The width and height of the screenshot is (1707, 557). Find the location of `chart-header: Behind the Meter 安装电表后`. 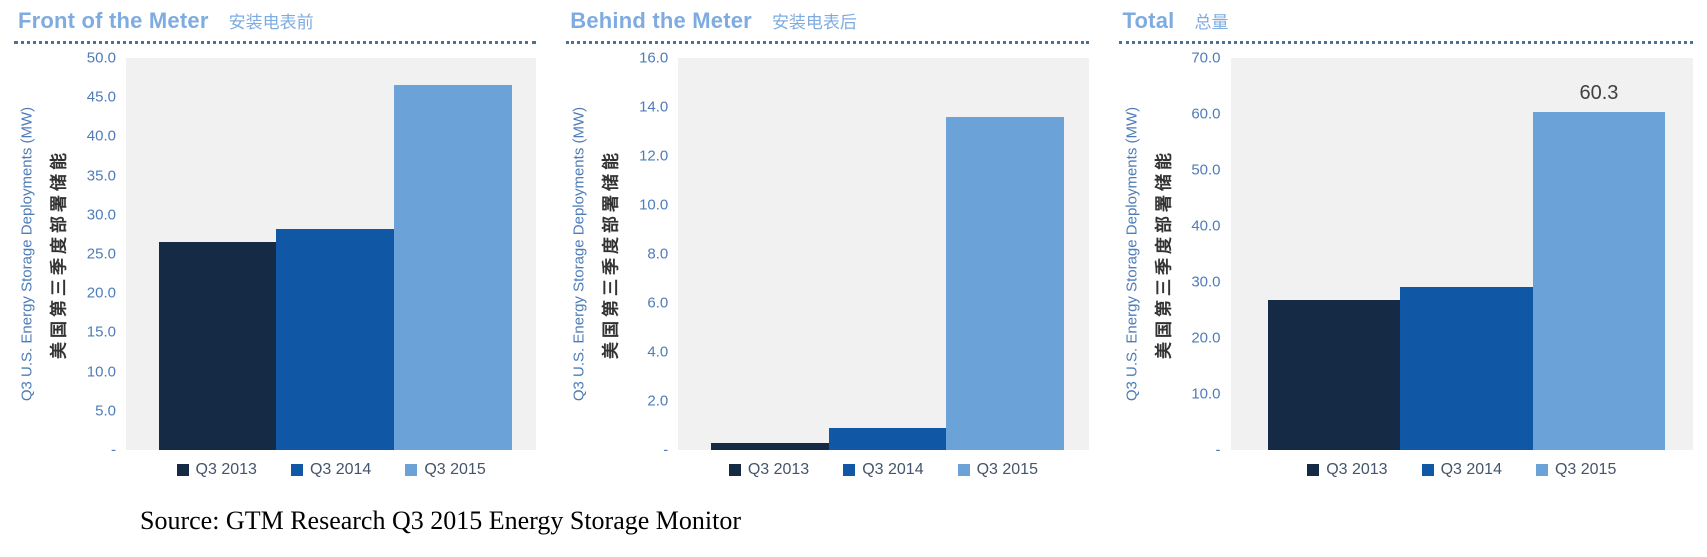

chart-header: Behind the Meter 安装电表后 is located at coordinates (827, 26).